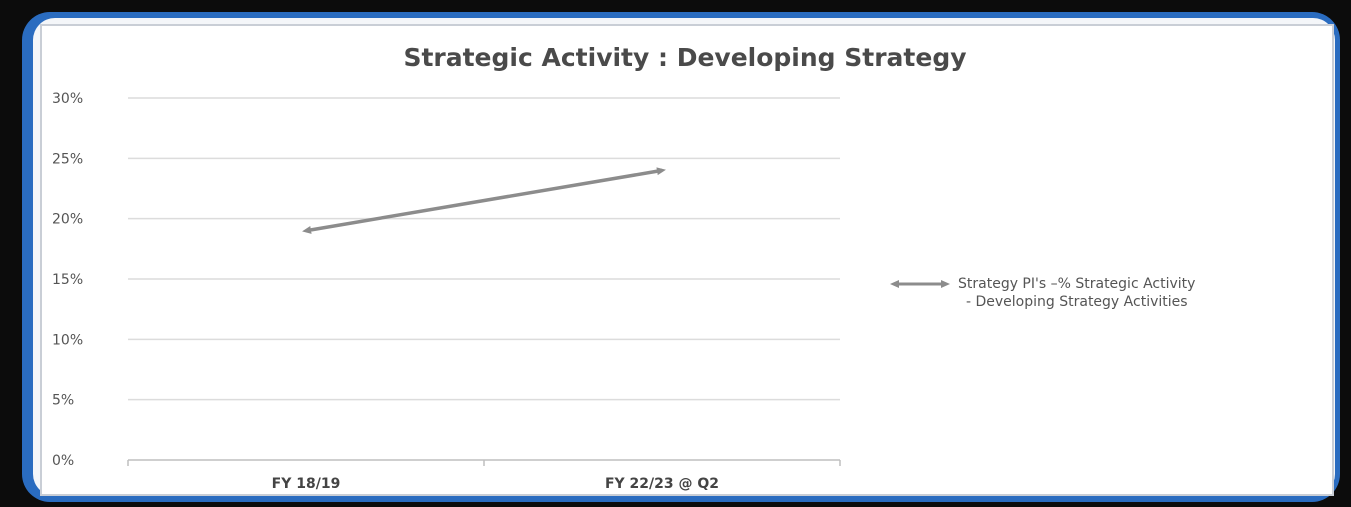  What do you see at coordinates (63, 461) in the screenshot?
I see `y-tick-label: 0%` at bounding box center [63, 461].